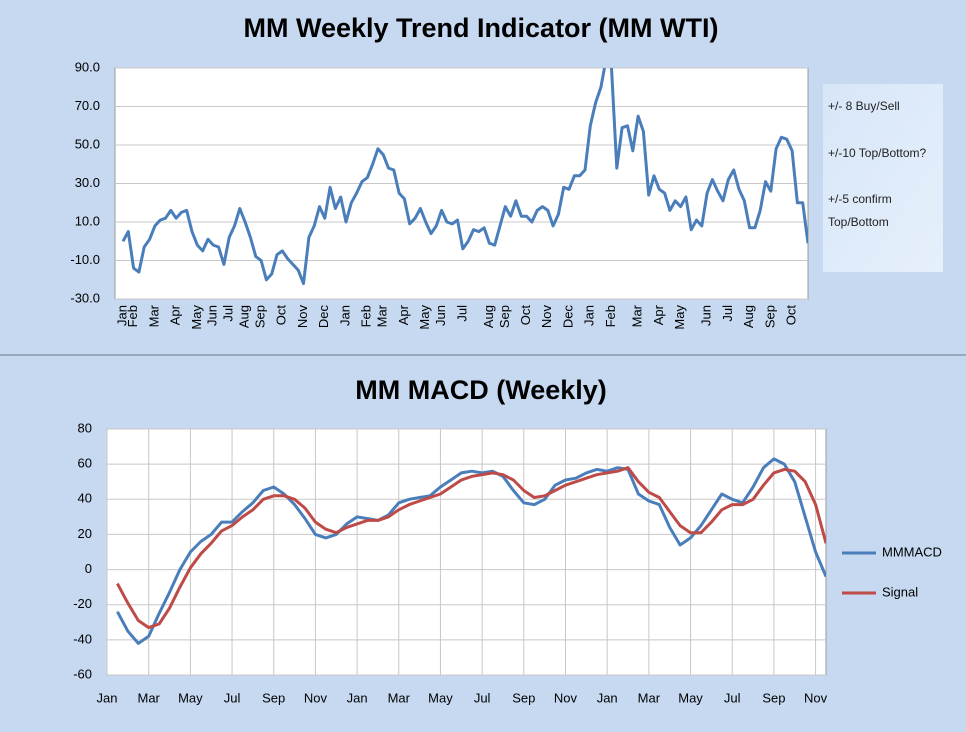 Image resolution: width=966 pixels, height=732 pixels. I want to click on y-tick-label: 40, so click(85, 498).